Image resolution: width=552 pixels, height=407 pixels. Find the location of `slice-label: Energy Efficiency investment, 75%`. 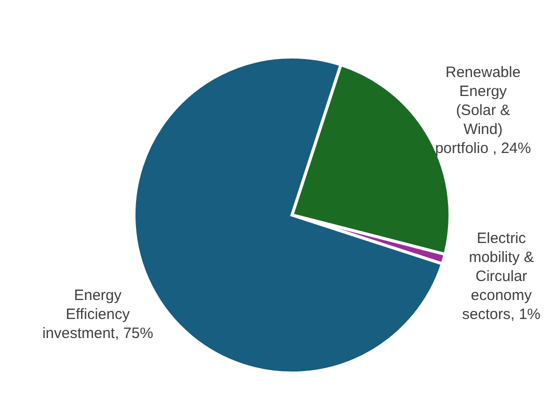

slice-label: Energy Efficiency investment, 75% is located at coordinates (98, 314).